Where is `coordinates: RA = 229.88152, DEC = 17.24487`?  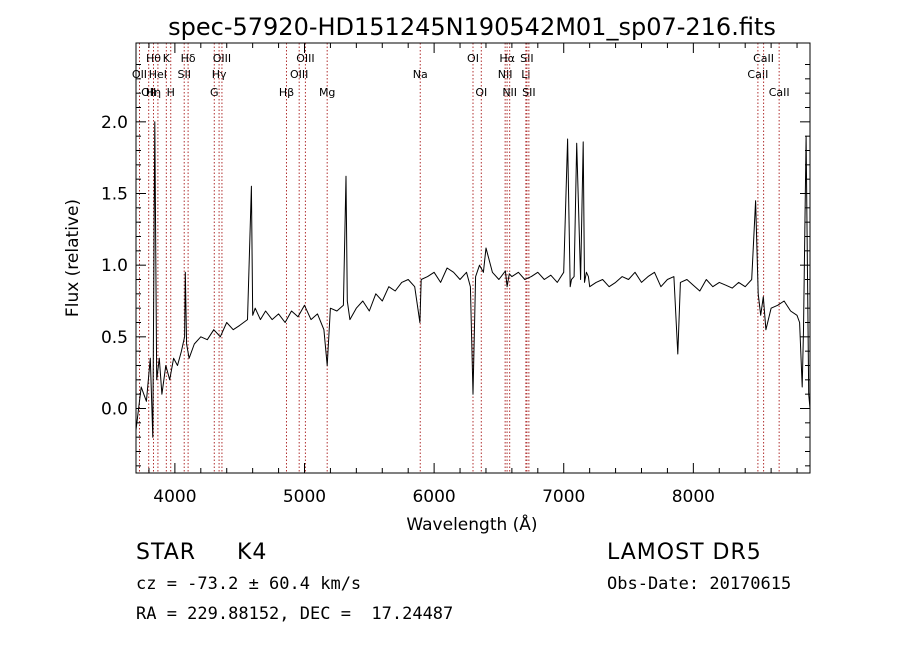
coordinates: RA = 229.88152, DEC = 17.24487 is located at coordinates (295, 614).